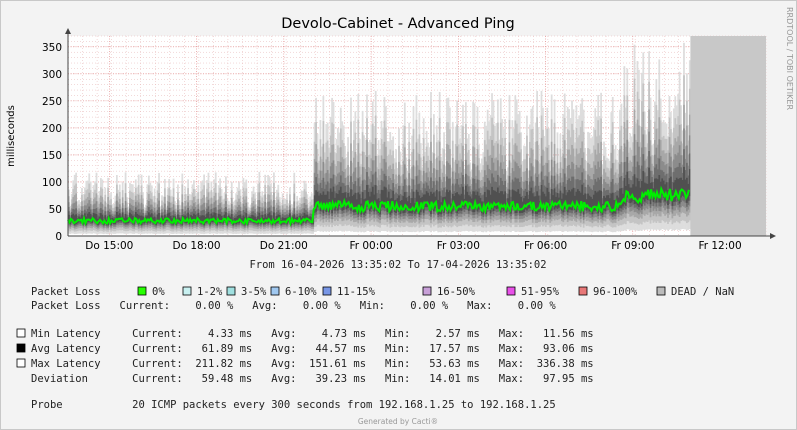 The image size is (797, 430). What do you see at coordinates (52, 156) in the screenshot?
I see `y-tick-label: 150` at bounding box center [52, 156].